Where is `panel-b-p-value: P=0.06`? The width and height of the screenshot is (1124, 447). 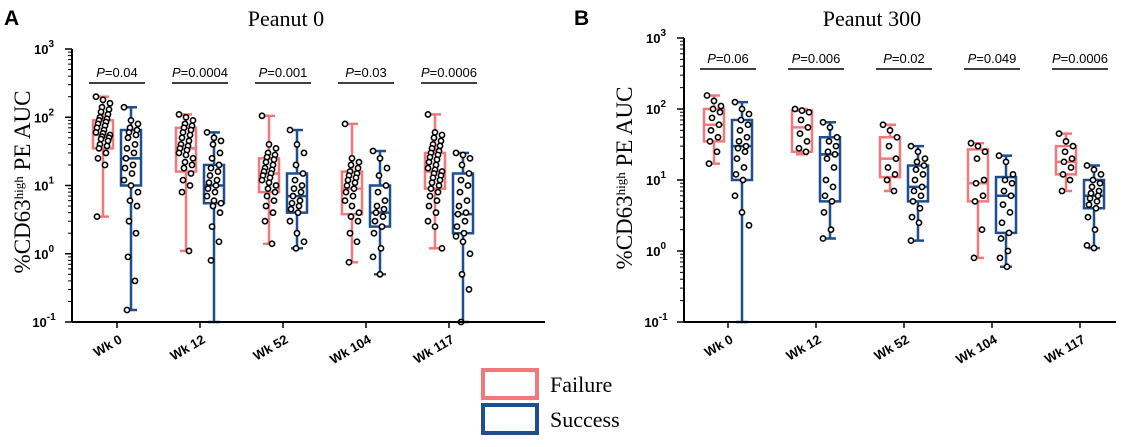
panel-b-p-value: P=0.06 is located at coordinates (728, 58).